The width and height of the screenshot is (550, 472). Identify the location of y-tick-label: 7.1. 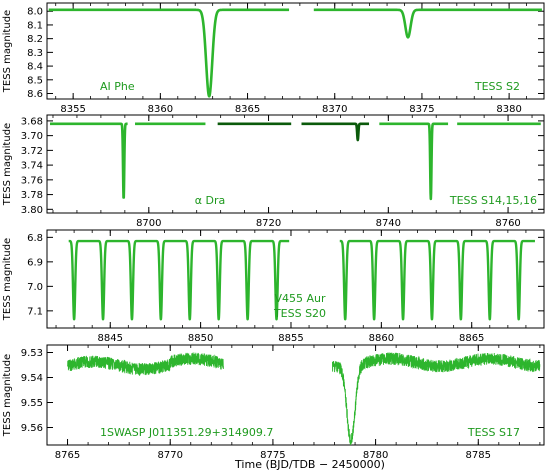
(35, 311).